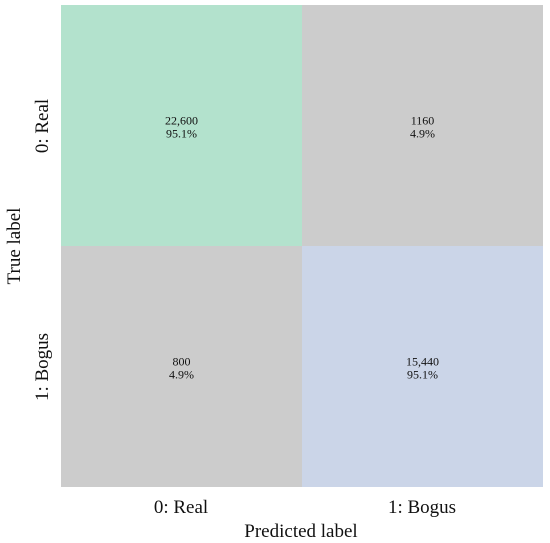 Image resolution: width=550 pixels, height=543 pixels. I want to click on y-tick-label-real: 0: Real, so click(42, 126).